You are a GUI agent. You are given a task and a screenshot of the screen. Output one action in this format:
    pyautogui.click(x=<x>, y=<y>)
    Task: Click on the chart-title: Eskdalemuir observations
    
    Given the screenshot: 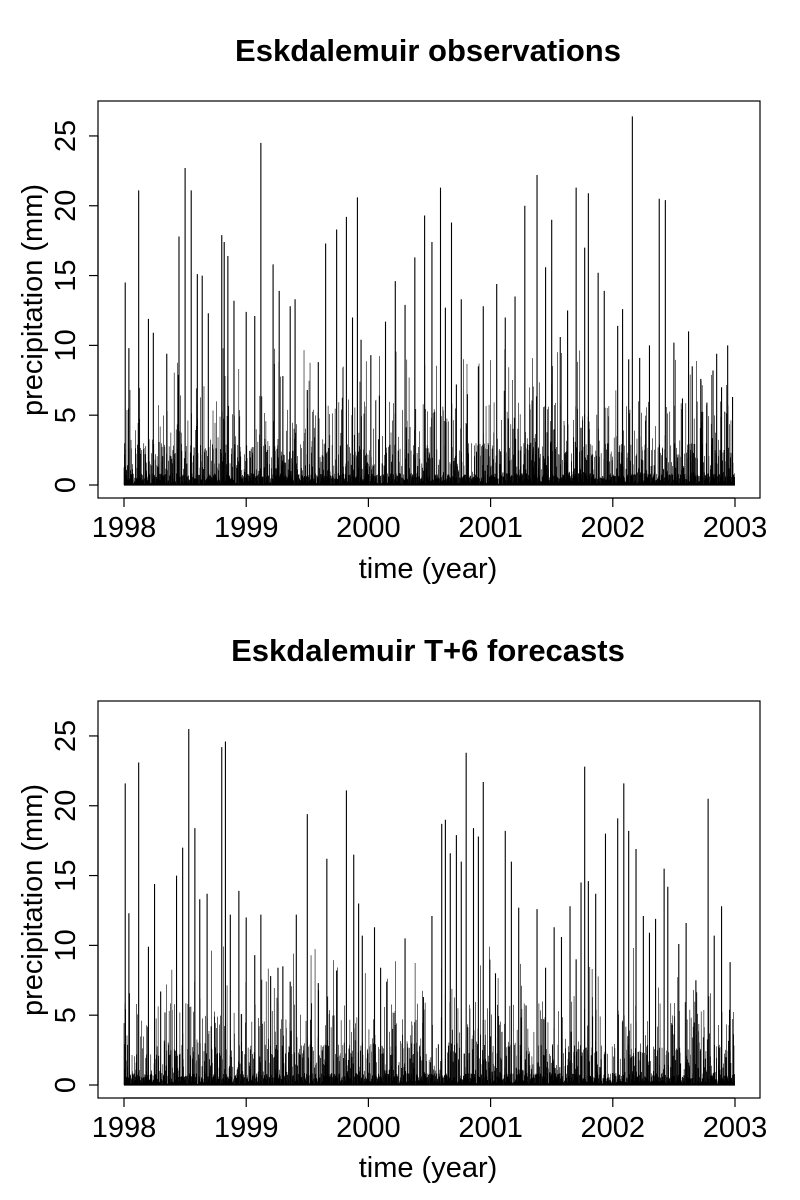 What is the action you would take?
    pyautogui.click(x=428, y=50)
    